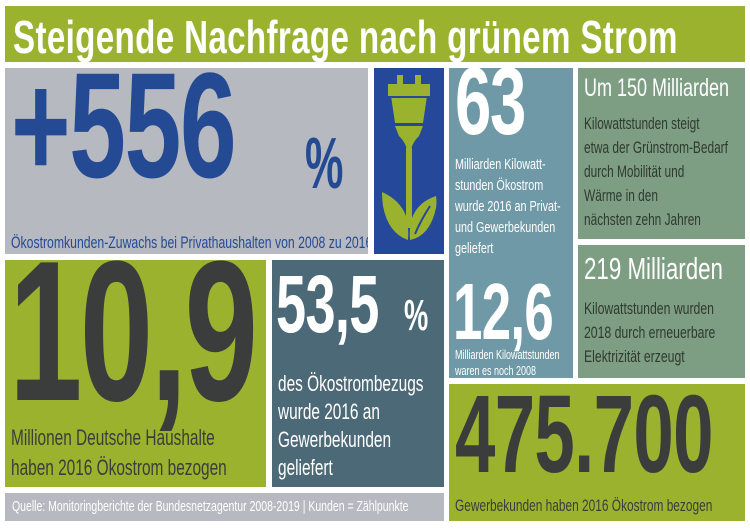 The image size is (750, 529). What do you see at coordinates (503, 311) in the screenshot?
I see `delivered-2008-value: 12,6` at bounding box center [503, 311].